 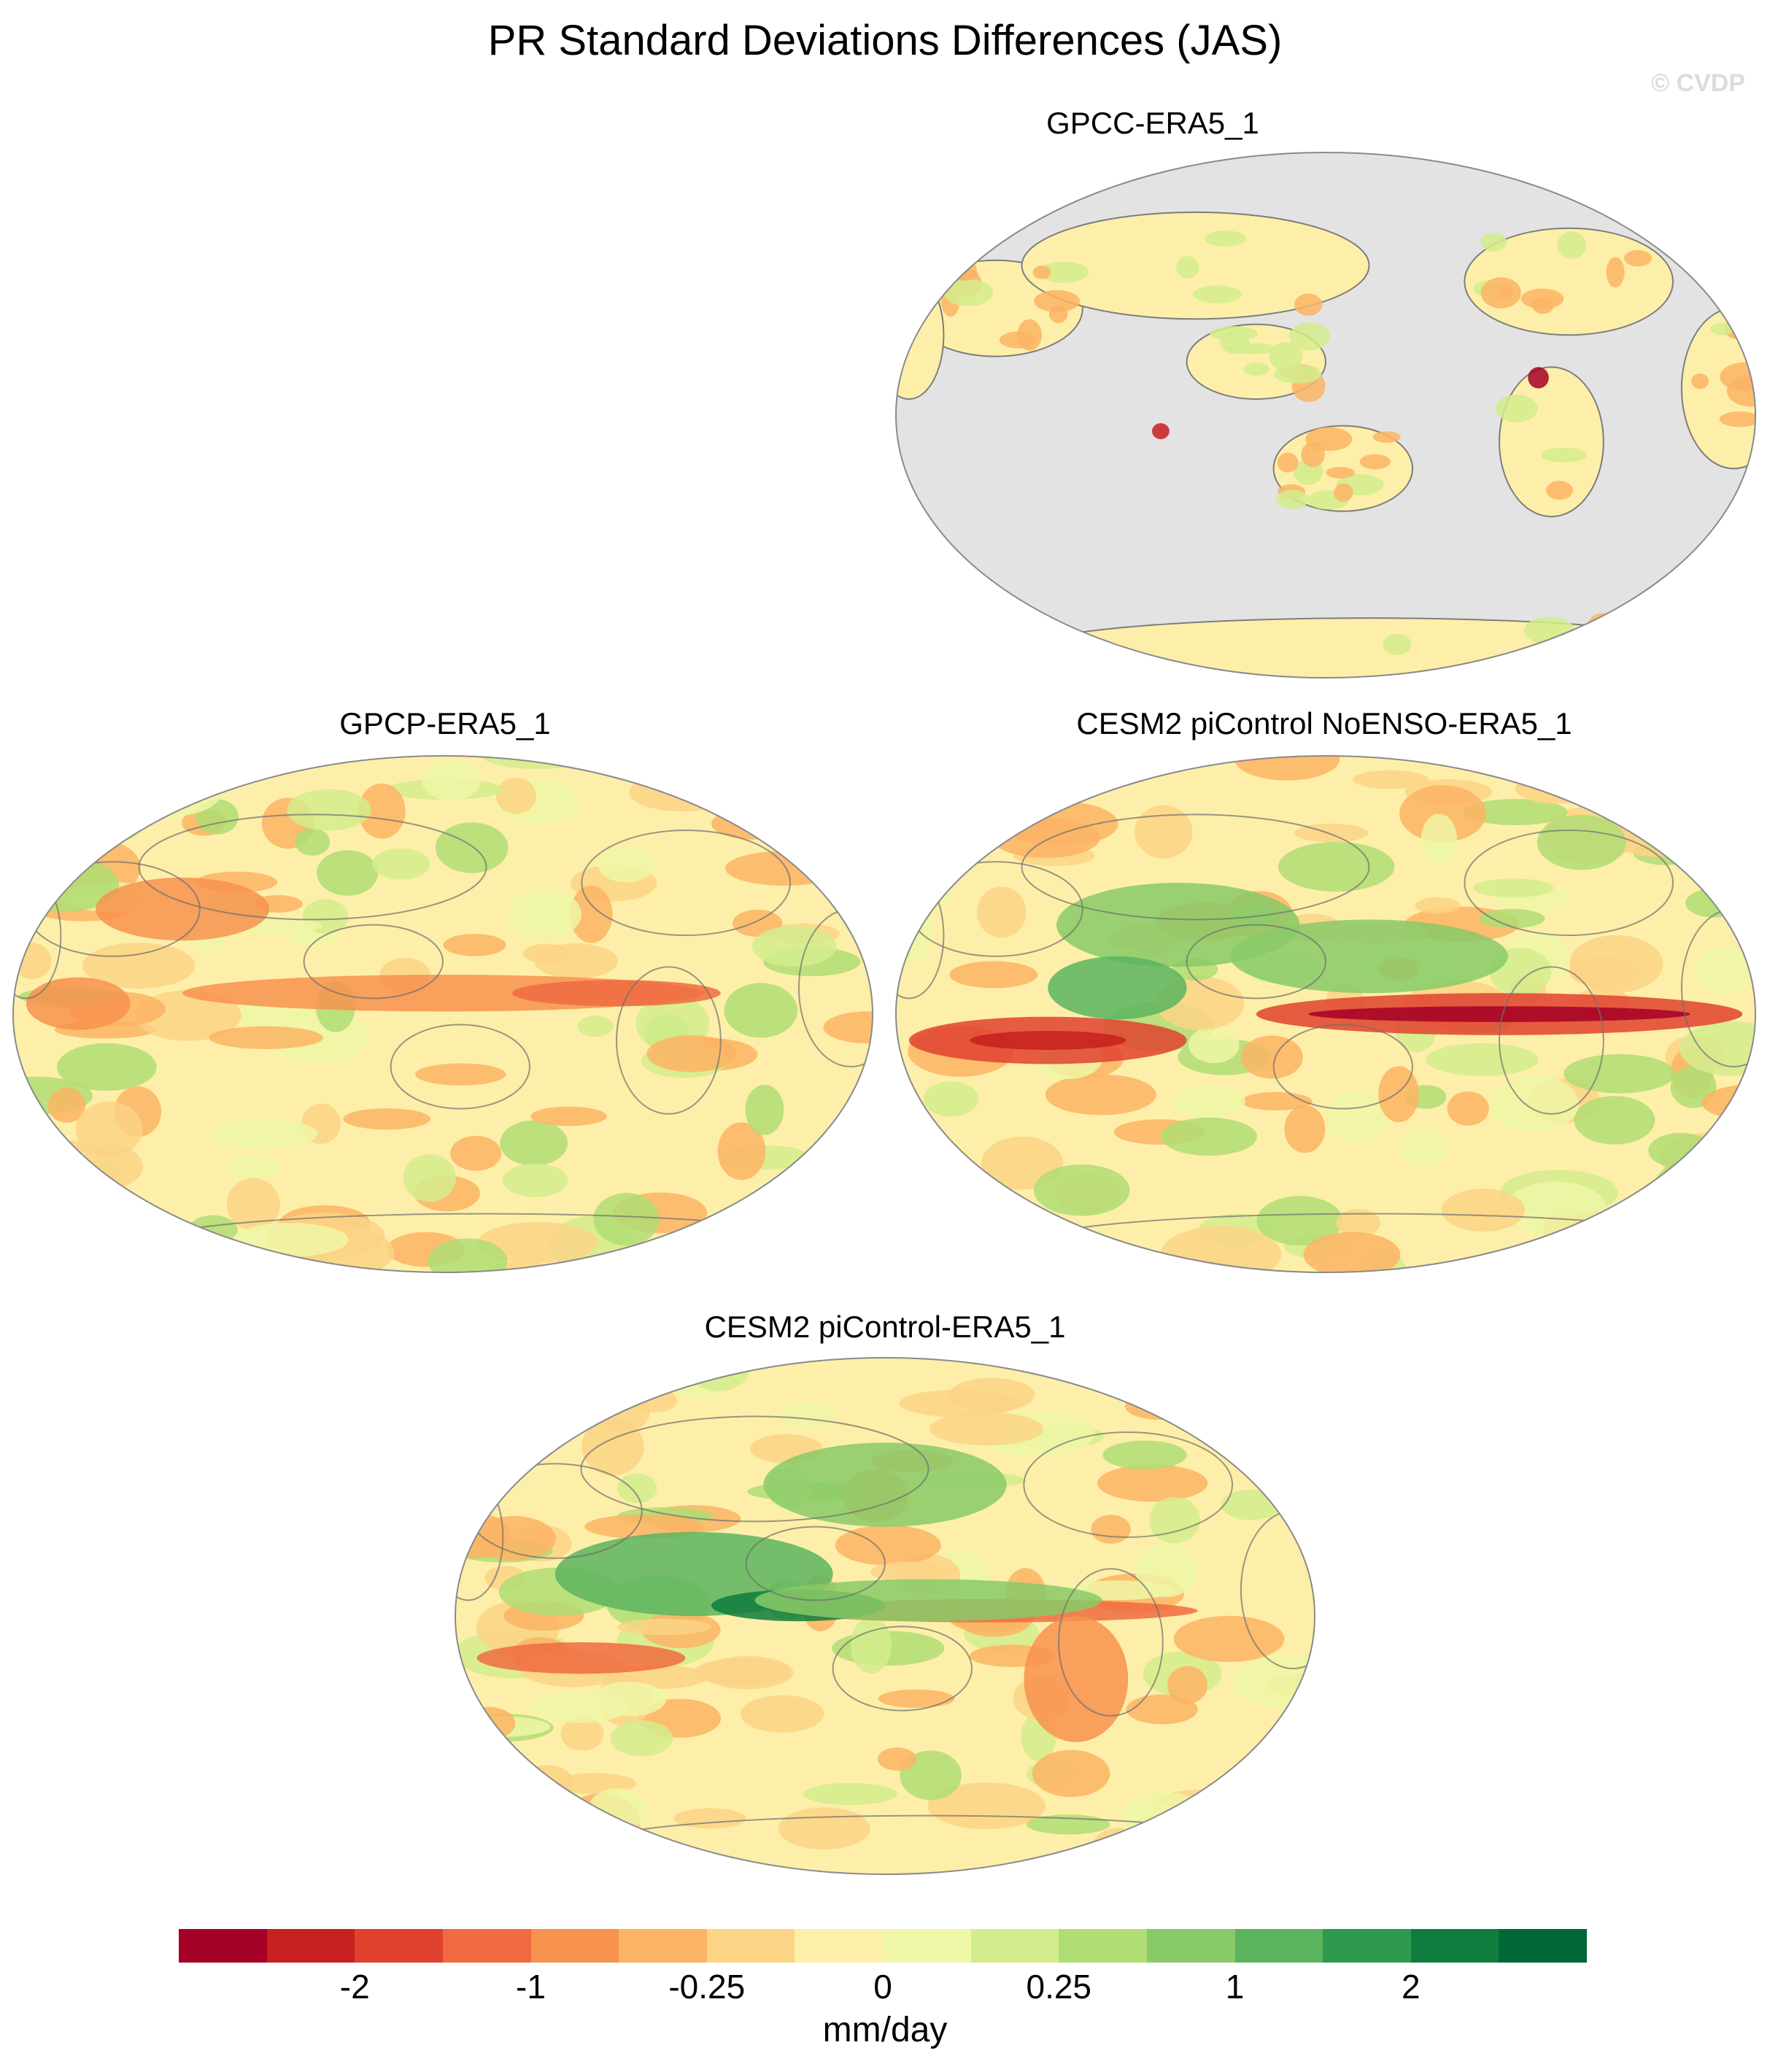 What do you see at coordinates (885, 40) in the screenshot?
I see `page-title: PR Standard Deviations Differences (JAS)` at bounding box center [885, 40].